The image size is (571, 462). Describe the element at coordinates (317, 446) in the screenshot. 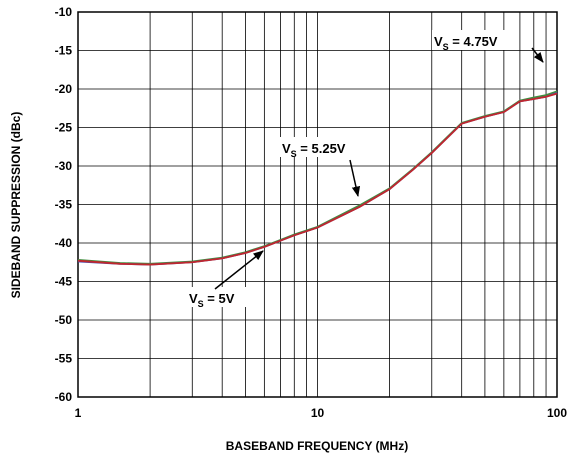

I see `x-axis-title: BASEBAND FREQUENCY (MHz)` at that location.